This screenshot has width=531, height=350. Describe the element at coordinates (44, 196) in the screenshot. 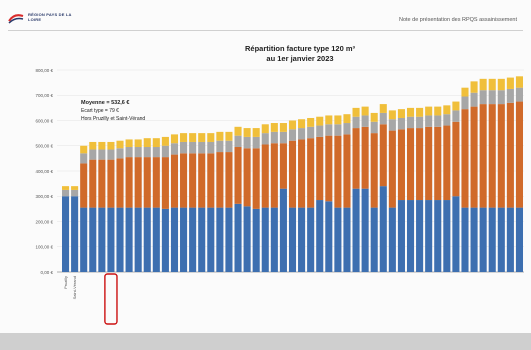

I see `y-tick-label: 300,00 €` at that location.